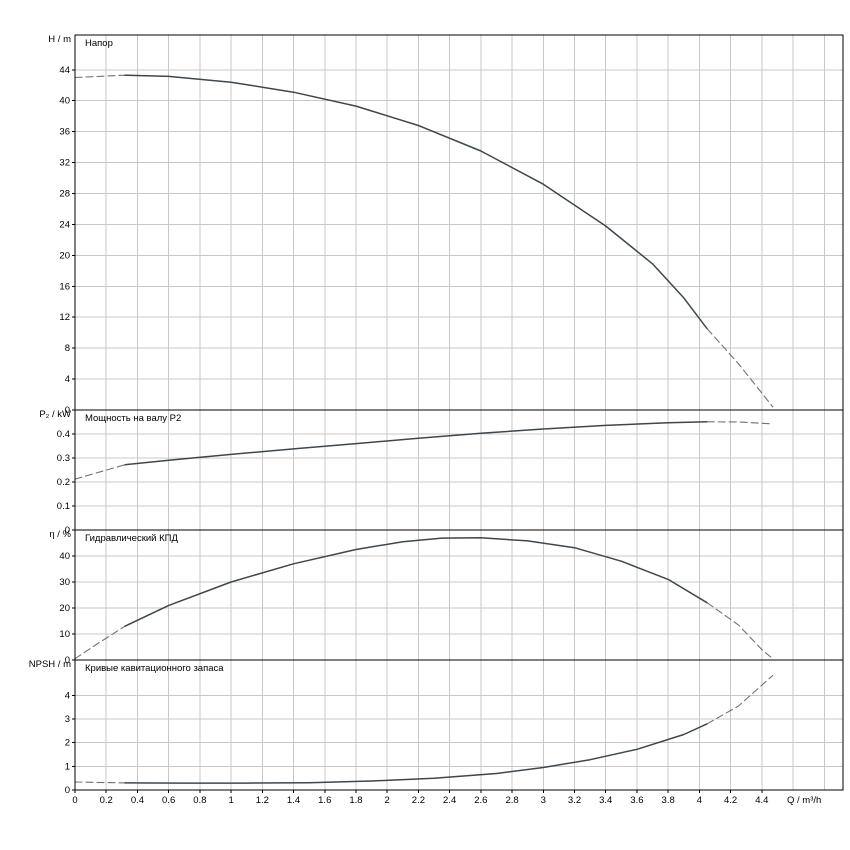 The width and height of the screenshot is (850, 850). Describe the element at coordinates (262, 800) in the screenshot. I see `x-tick-label: 1.2` at that location.